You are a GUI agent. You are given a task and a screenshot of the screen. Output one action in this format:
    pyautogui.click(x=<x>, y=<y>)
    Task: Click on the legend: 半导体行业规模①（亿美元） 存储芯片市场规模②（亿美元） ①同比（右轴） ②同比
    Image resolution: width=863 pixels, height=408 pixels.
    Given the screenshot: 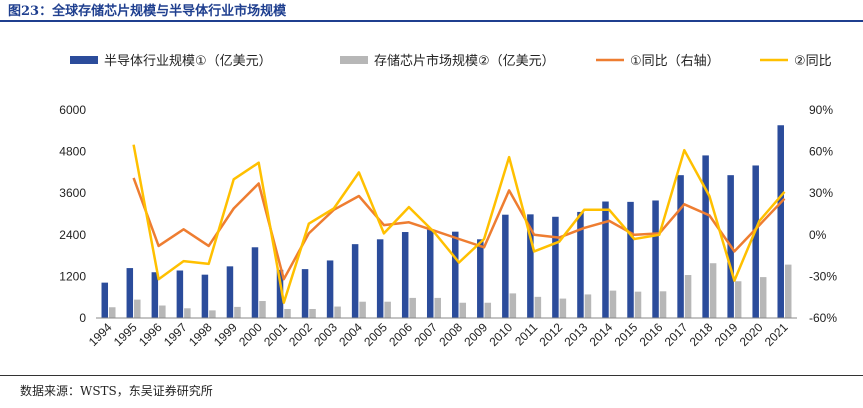 What is the action you would take?
    pyautogui.click(x=451, y=61)
    